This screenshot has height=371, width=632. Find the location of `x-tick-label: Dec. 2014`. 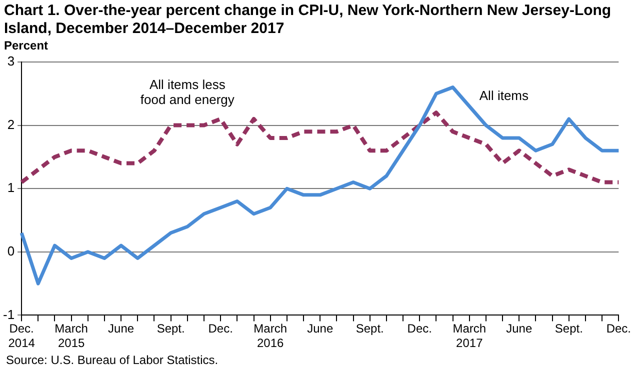

x-tick-label: Dec. 2014 is located at coordinates (22, 336).